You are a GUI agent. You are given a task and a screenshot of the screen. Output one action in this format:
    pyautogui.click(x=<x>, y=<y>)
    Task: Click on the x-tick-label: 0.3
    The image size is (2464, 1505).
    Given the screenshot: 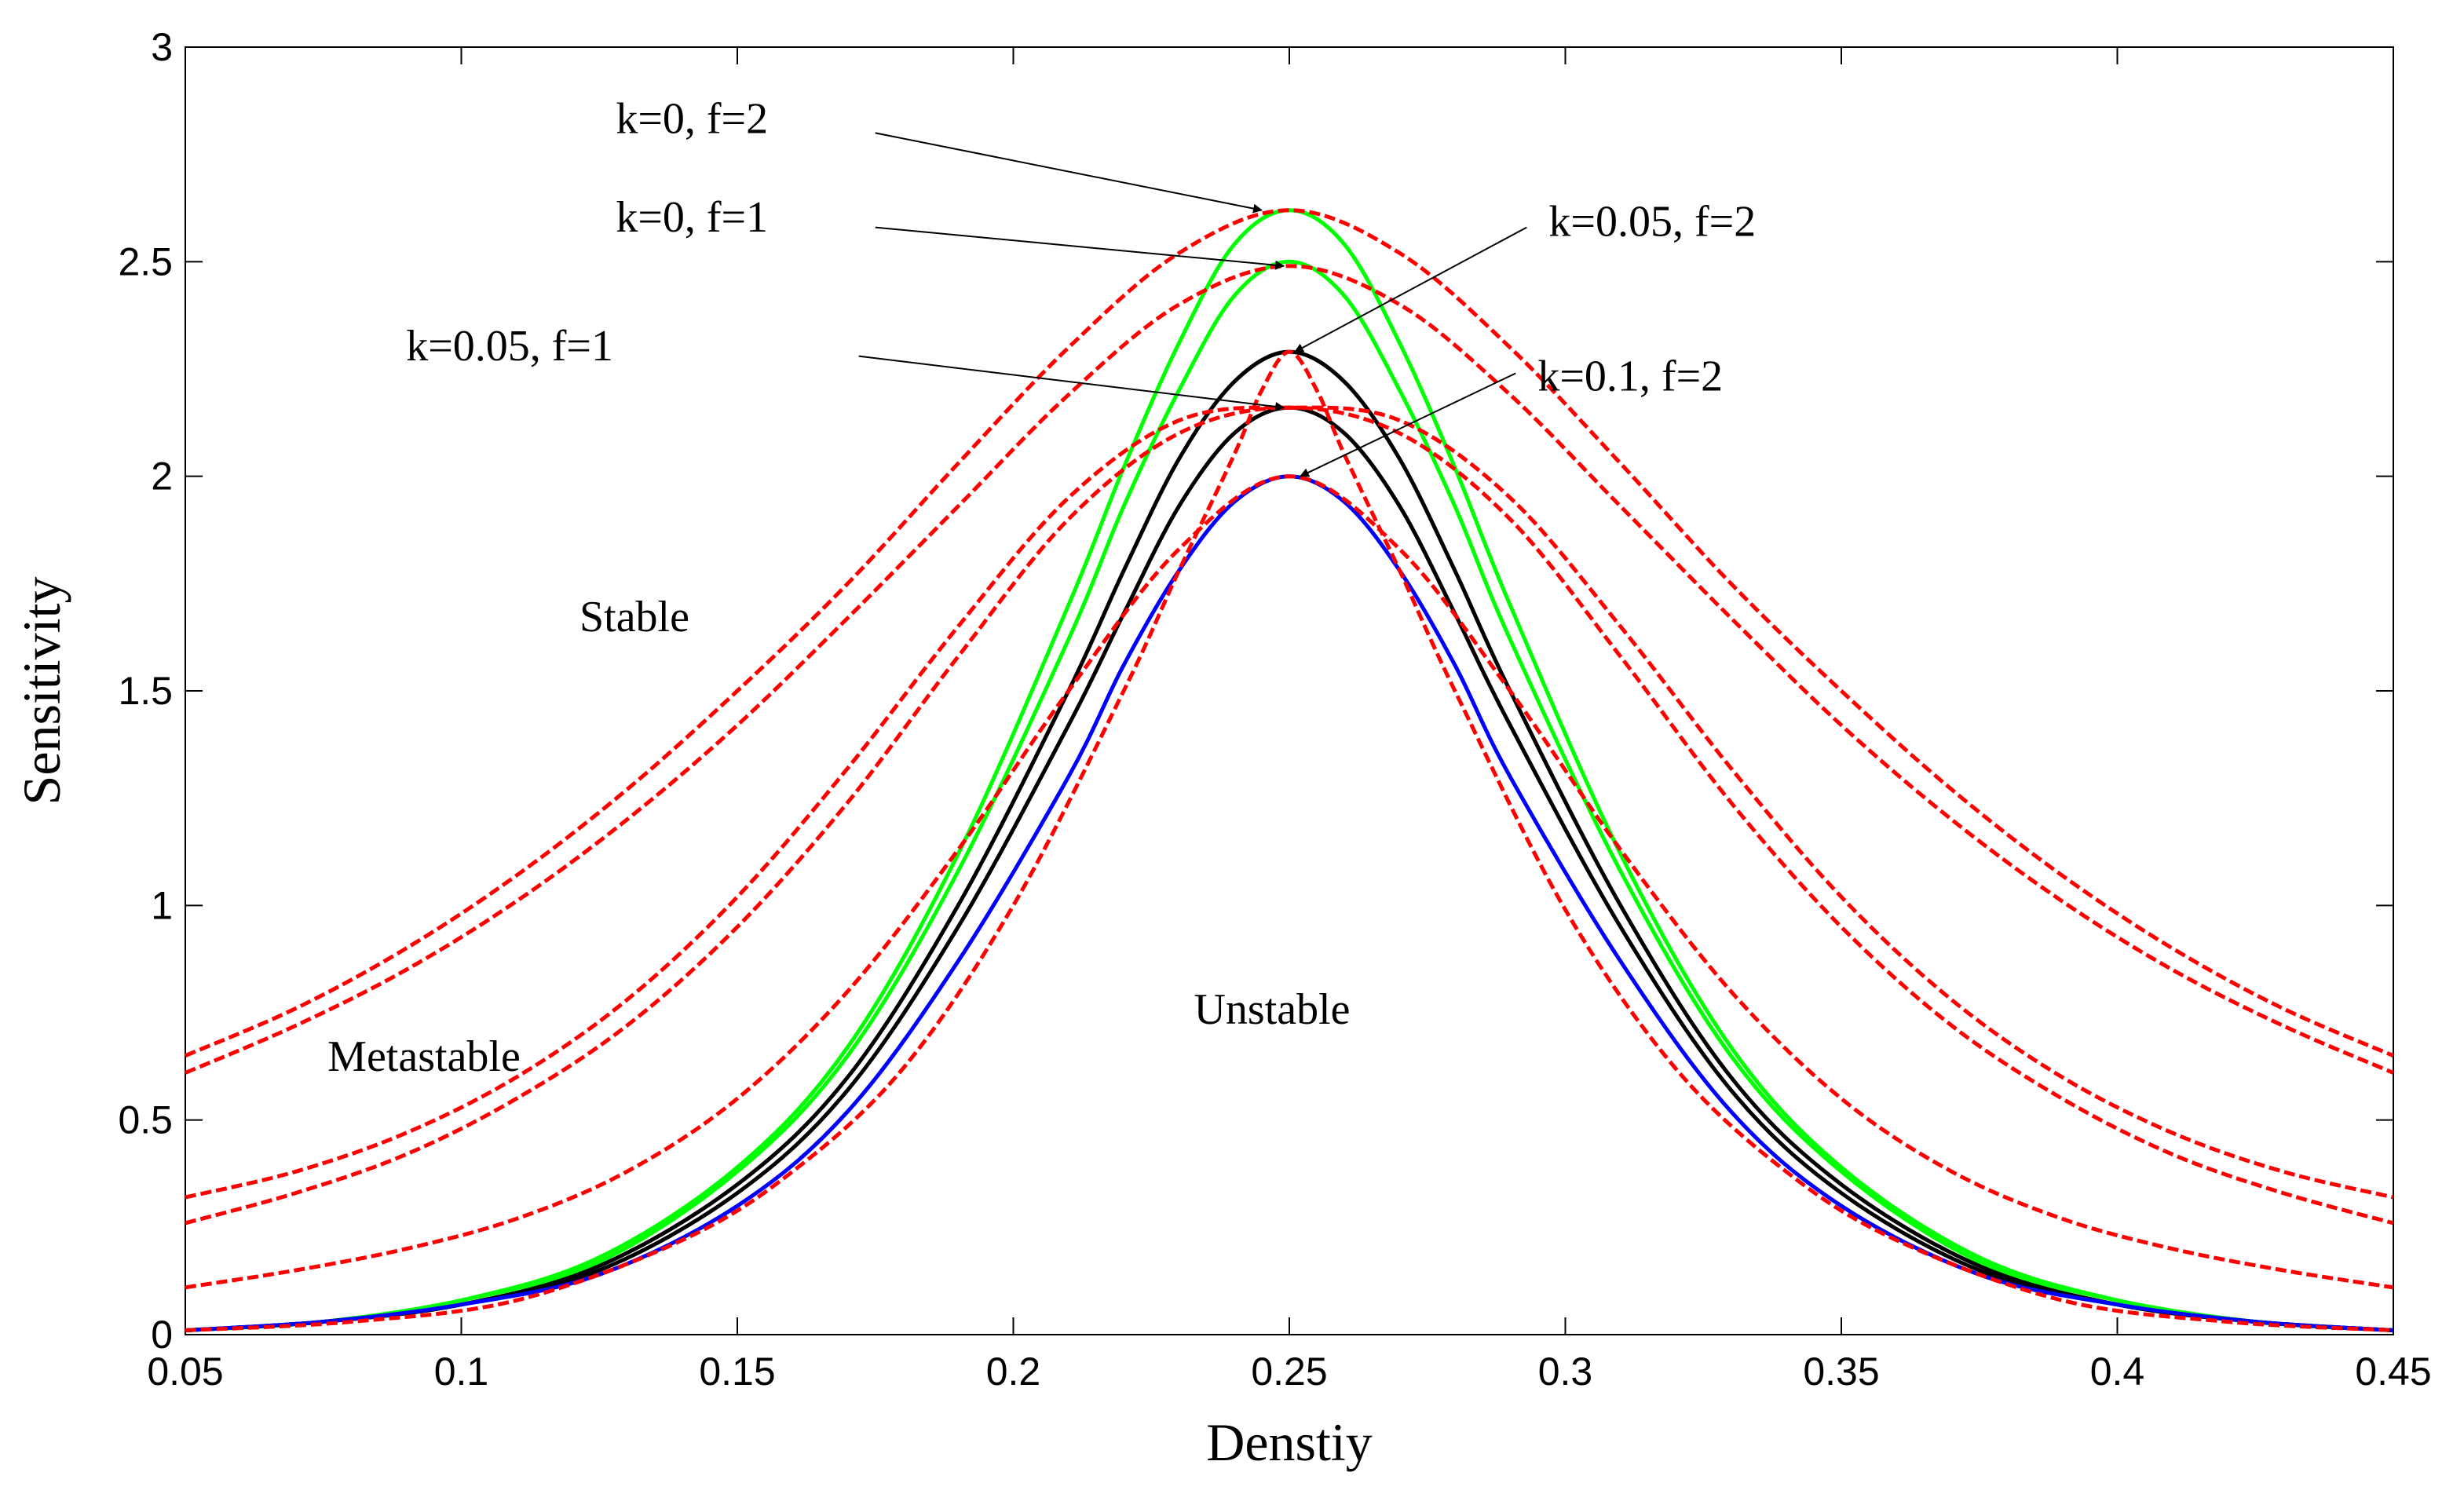 What is the action you would take?
    pyautogui.click(x=1565, y=1372)
    